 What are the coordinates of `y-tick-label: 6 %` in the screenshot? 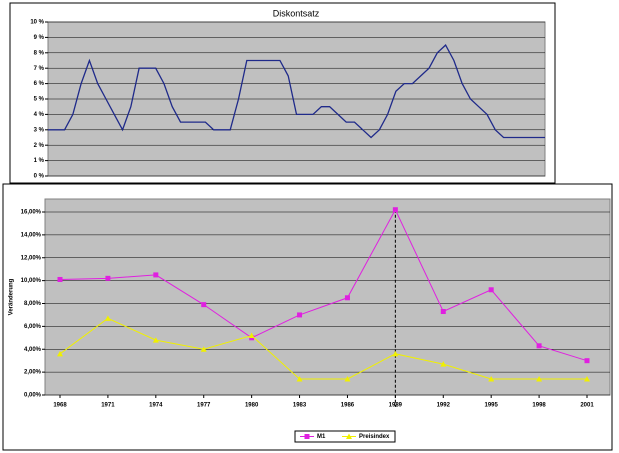 It's located at (39, 84).